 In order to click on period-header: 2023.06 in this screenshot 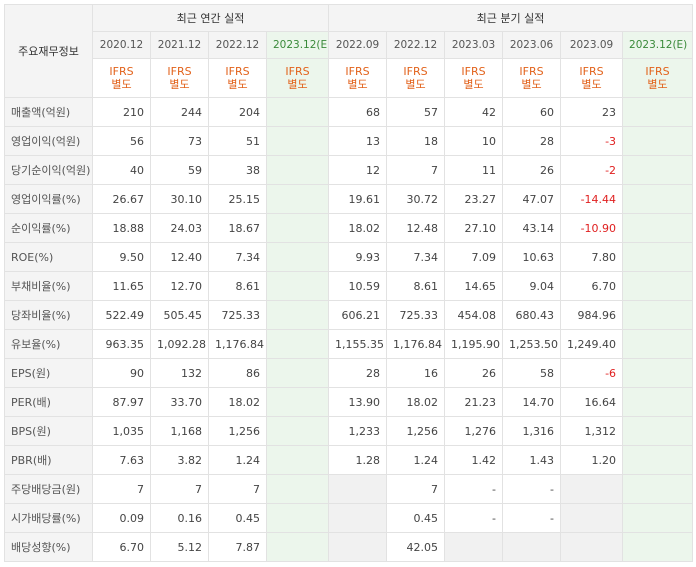, I will do `click(532, 45)`.